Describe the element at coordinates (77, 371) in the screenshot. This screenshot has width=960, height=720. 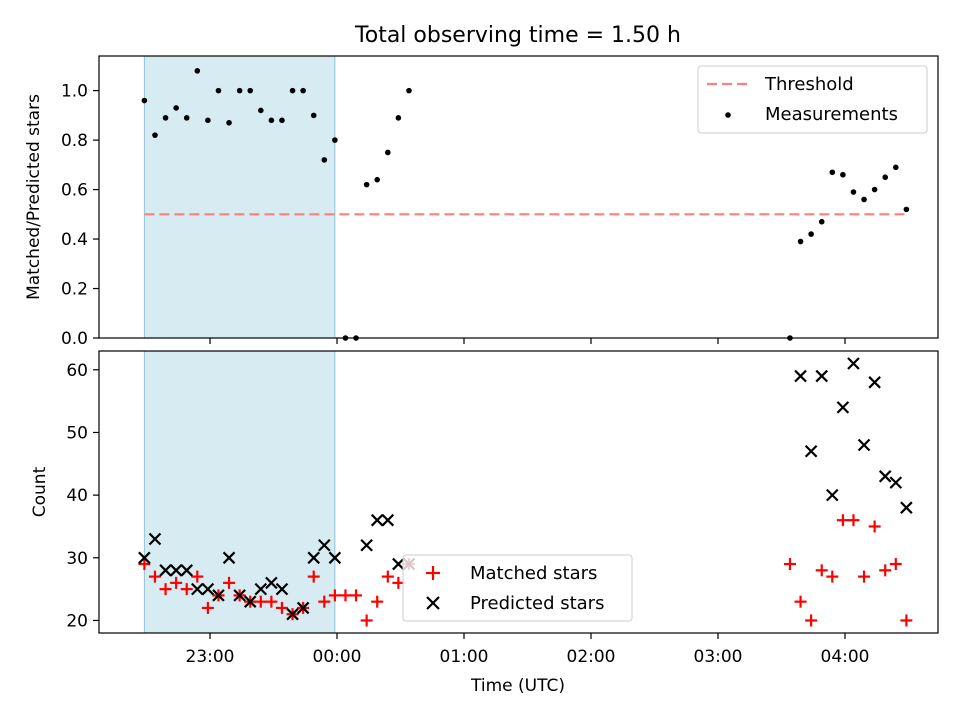
I see `y-tick-label: 60` at that location.